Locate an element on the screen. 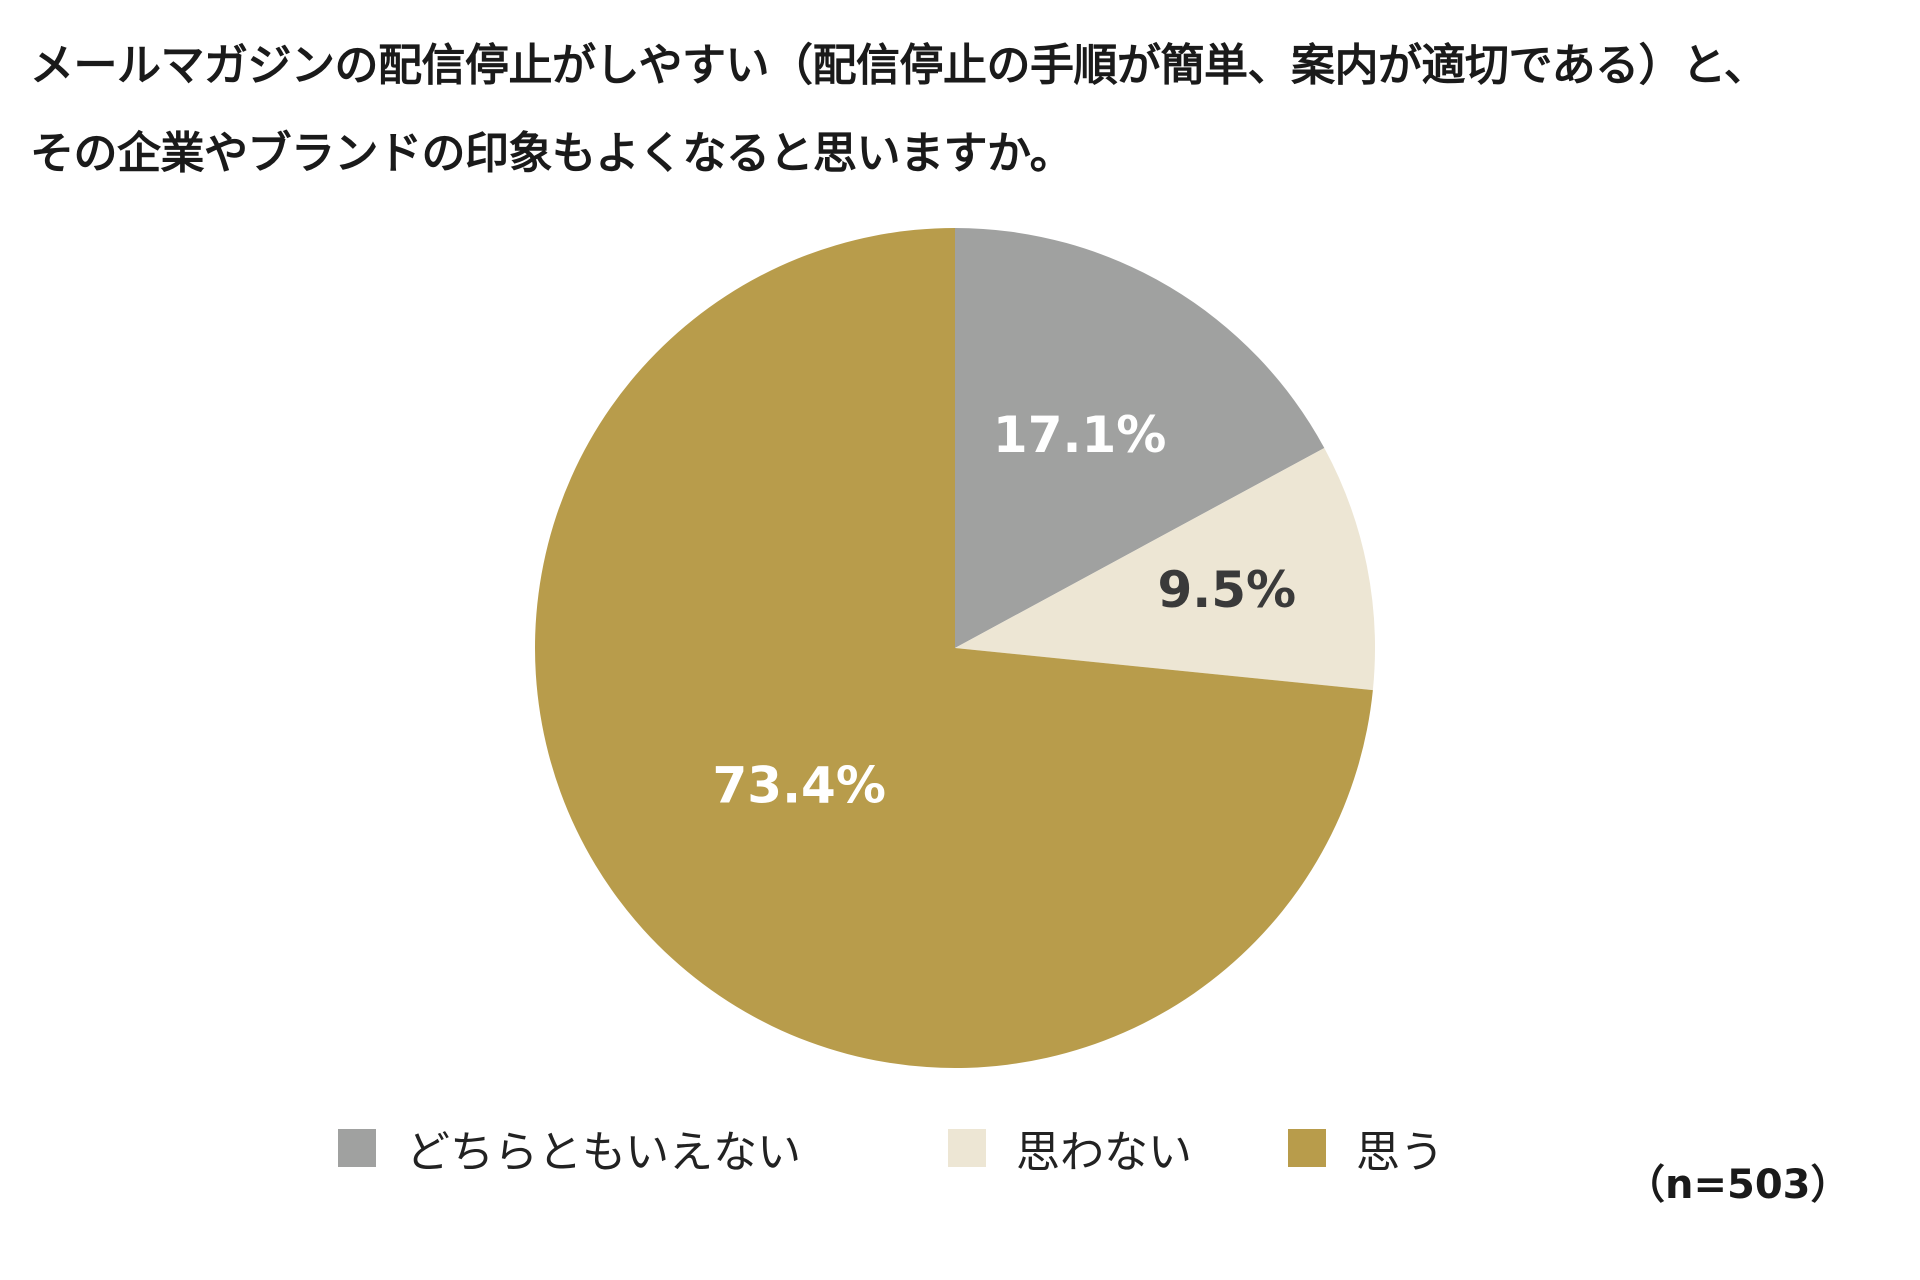 The width and height of the screenshot is (1920, 1280). pie-label-disagree: 9.5% is located at coordinates (1226, 590).